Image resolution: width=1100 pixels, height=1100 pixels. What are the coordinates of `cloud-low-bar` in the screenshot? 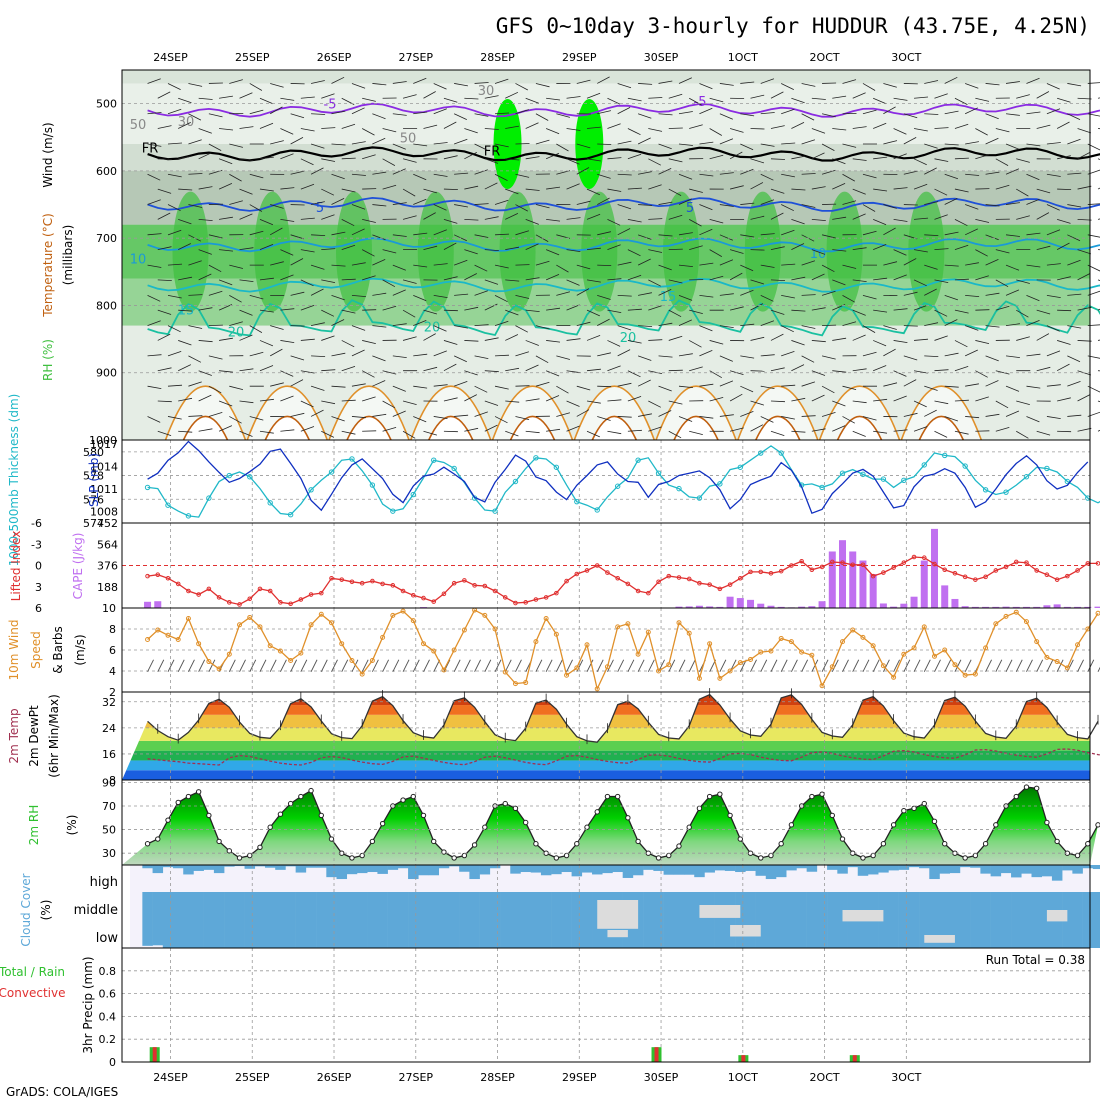 It's located at (587, 934).